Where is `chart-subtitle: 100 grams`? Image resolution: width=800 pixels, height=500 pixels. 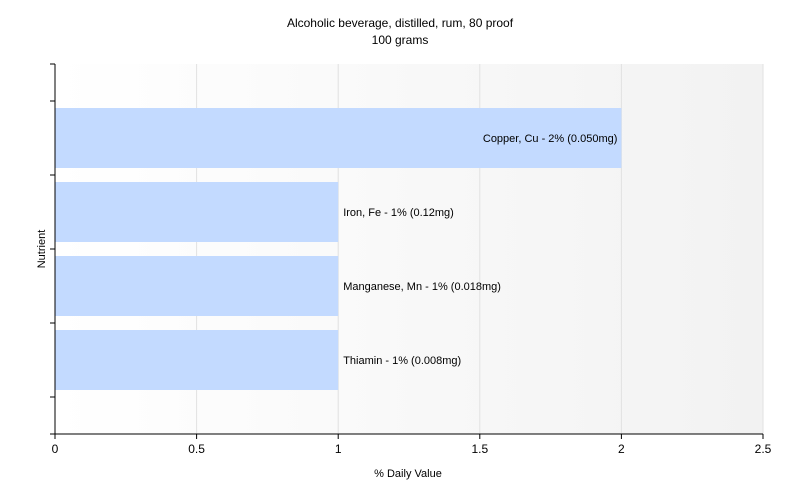
chart-subtitle: 100 grams is located at coordinates (400, 40).